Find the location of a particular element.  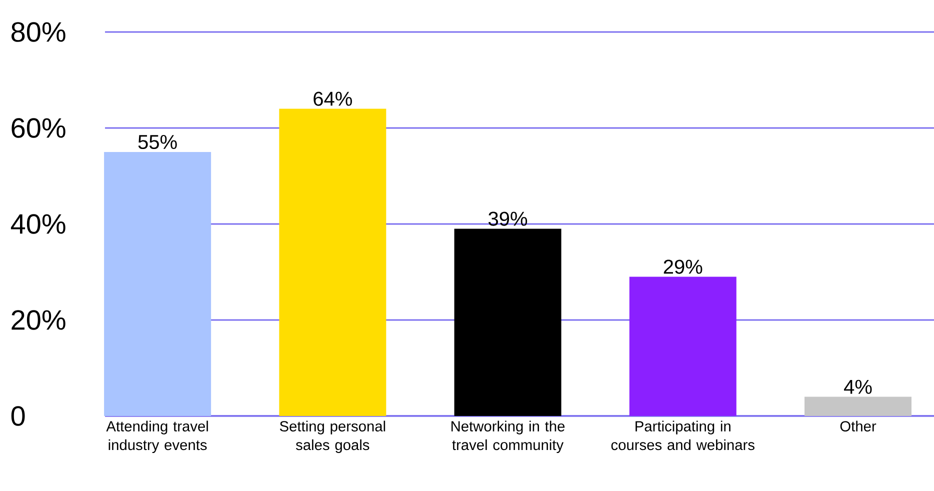

y-tick-label: 40% is located at coordinates (38, 224).